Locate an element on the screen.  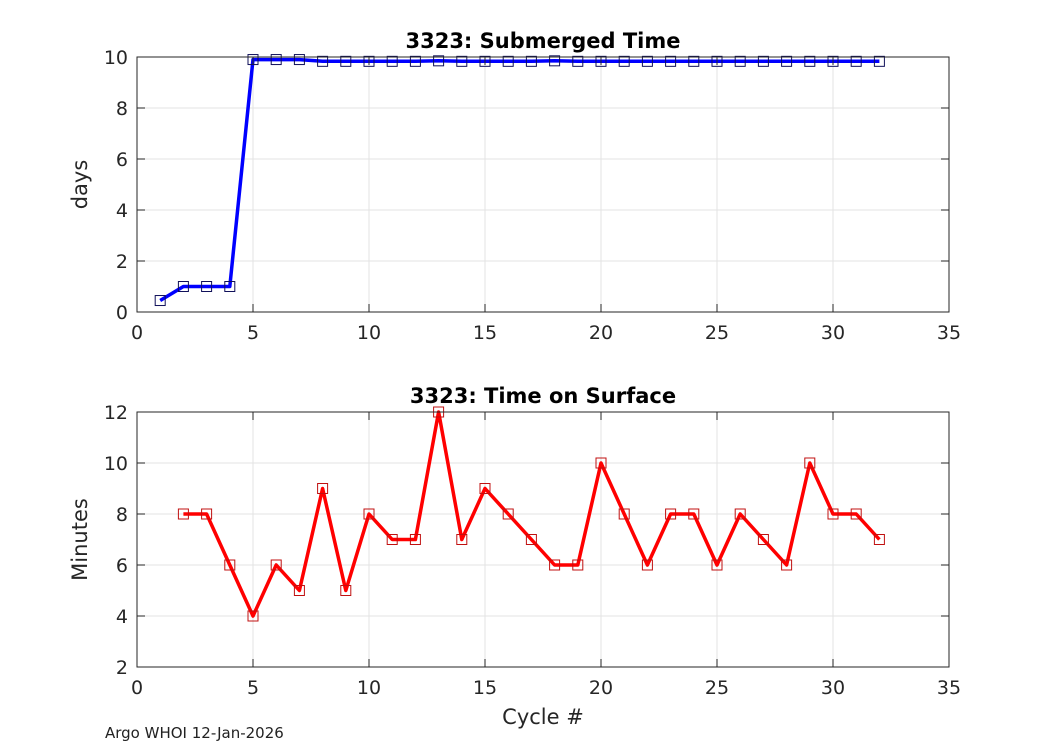
y-axis-label: Minutes is located at coordinates (80, 539).